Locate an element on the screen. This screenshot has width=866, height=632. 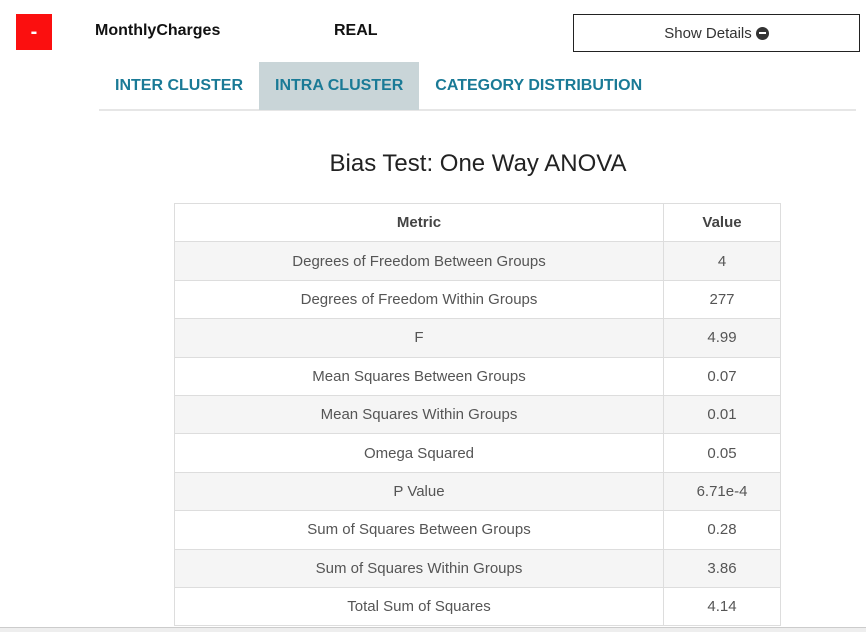
show-details-button: Show Details is located at coordinates (716, 33).